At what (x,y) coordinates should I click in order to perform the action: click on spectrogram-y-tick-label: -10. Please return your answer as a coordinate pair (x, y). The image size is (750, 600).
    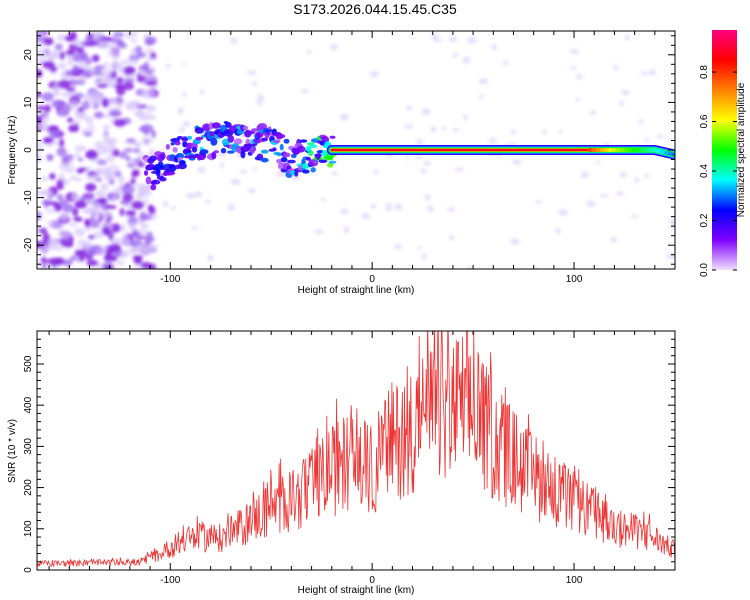
    Looking at the image, I should click on (28, 197).